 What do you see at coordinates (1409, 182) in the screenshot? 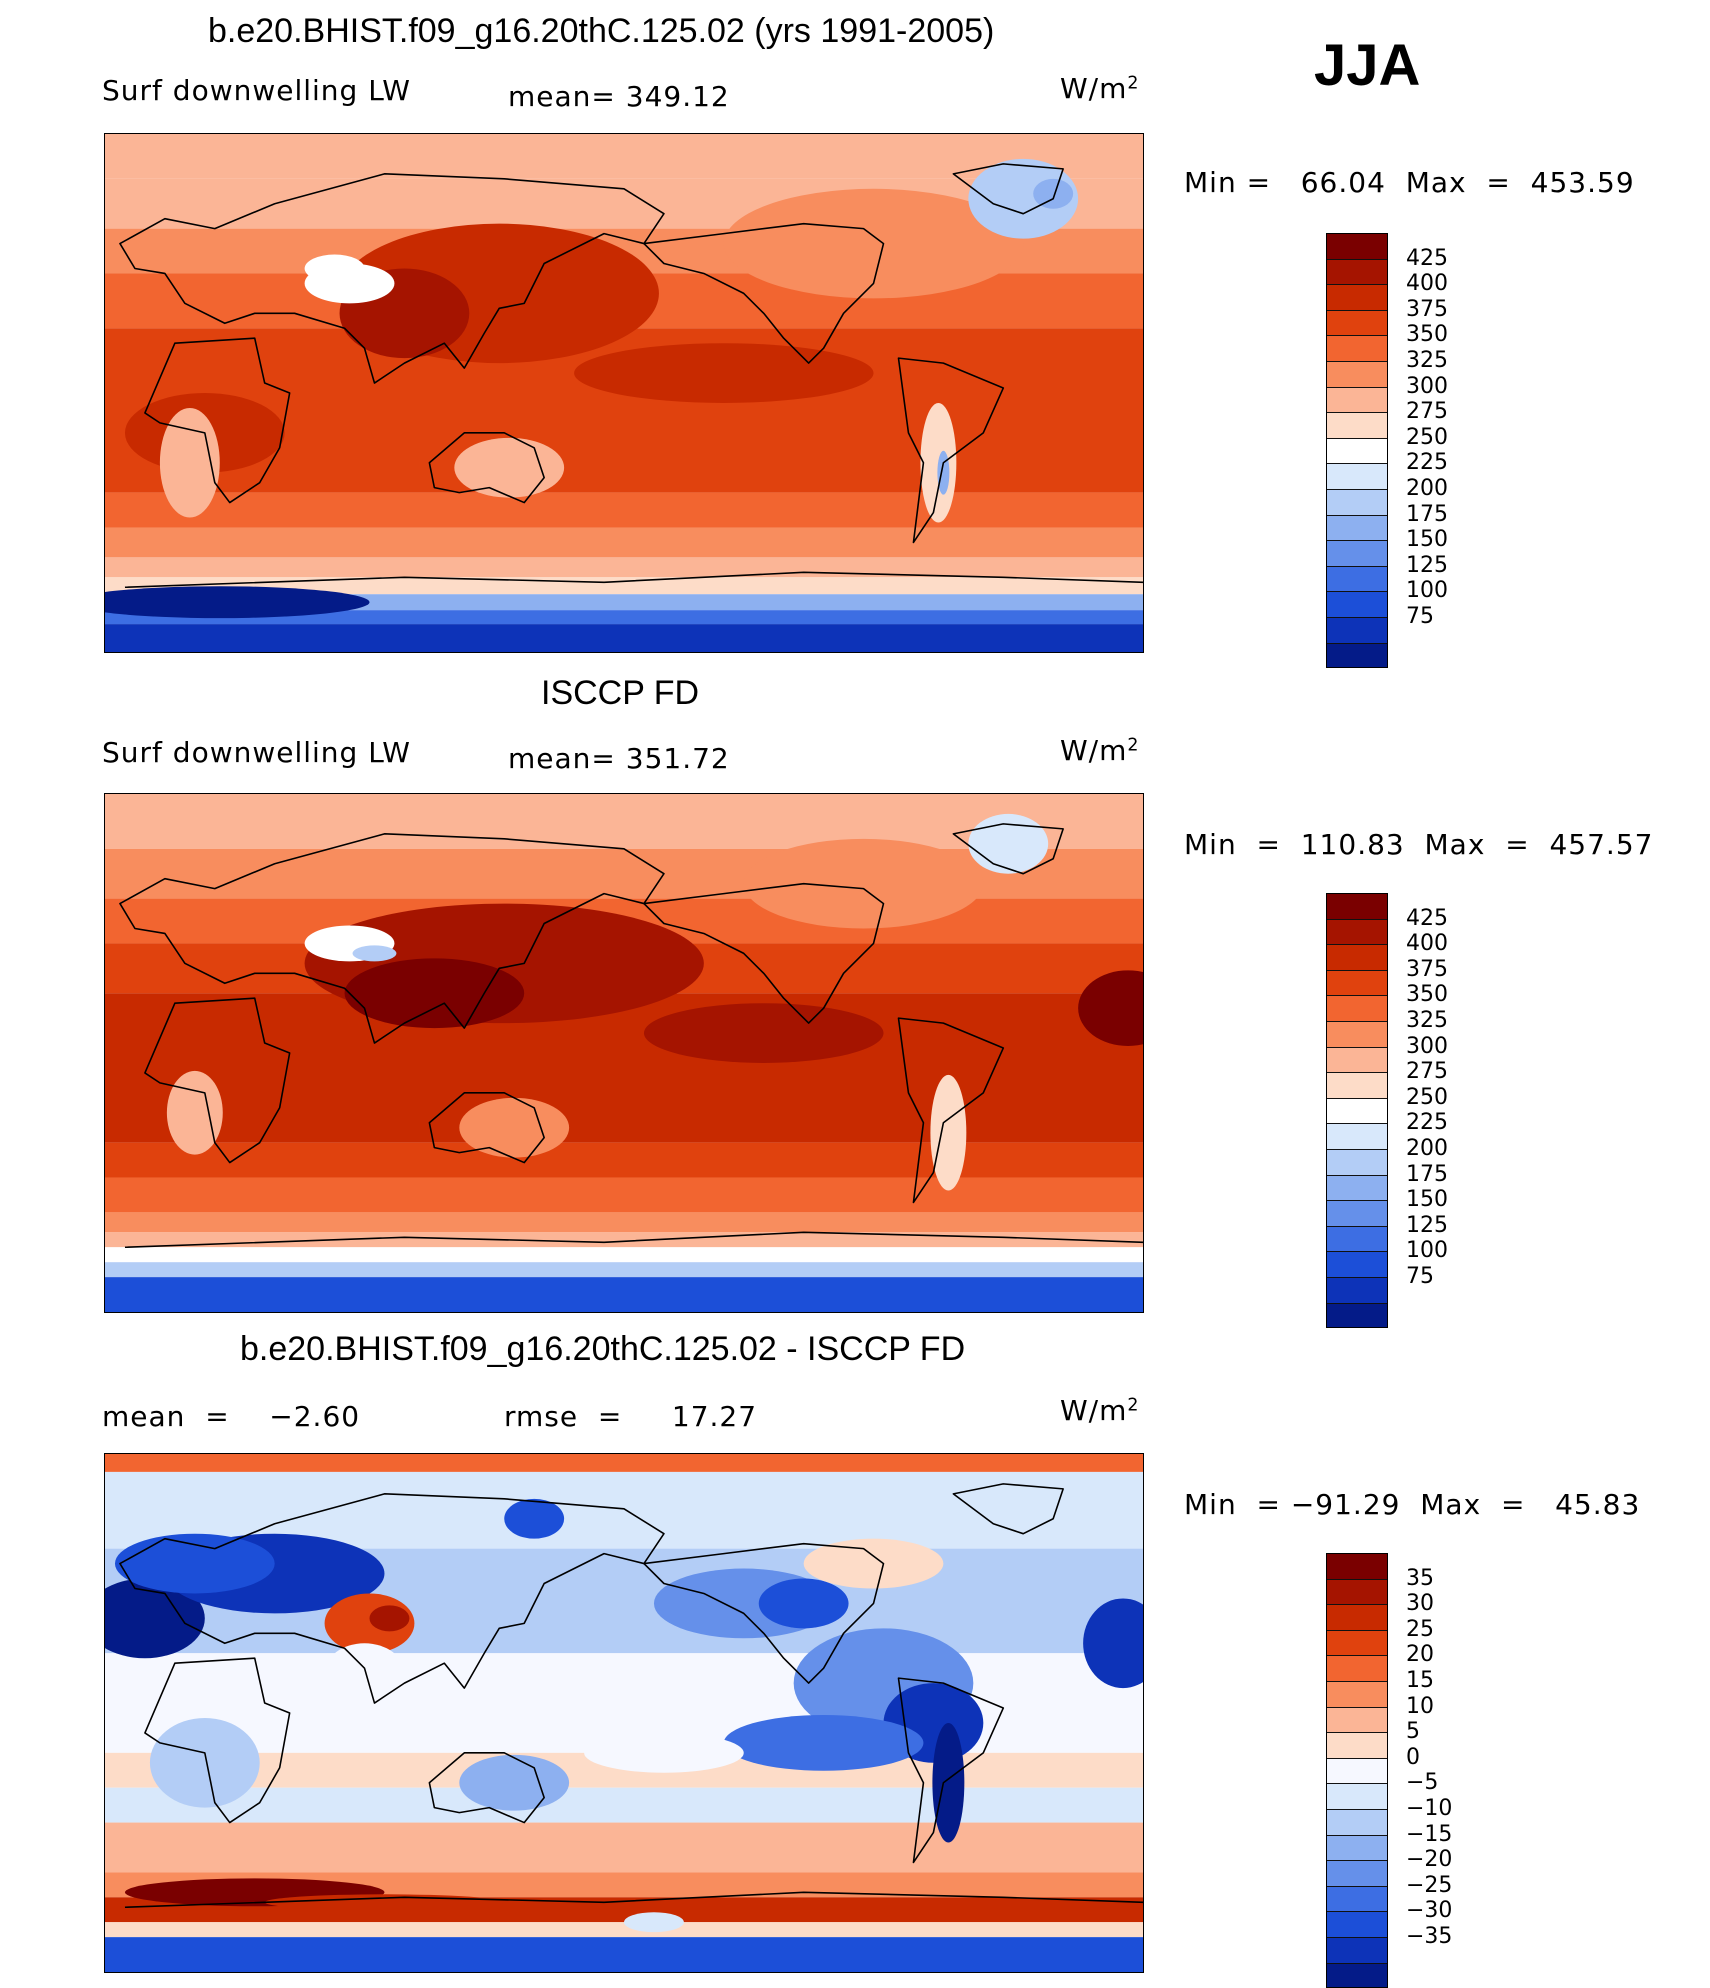
I see `panel-1-min-max: Min = 66.04 Max = 453.59` at bounding box center [1409, 182].